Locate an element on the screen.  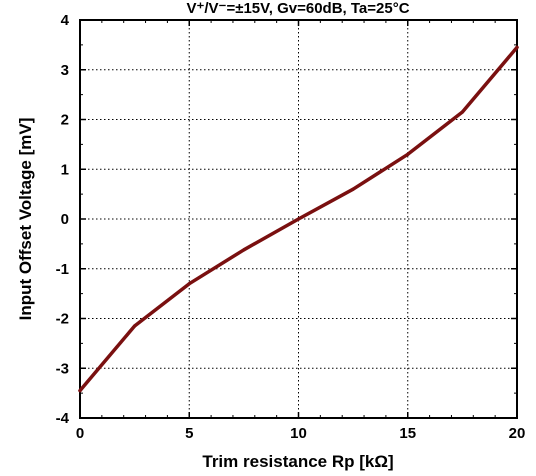
y-tick-label: 0 is located at coordinates (65, 219).